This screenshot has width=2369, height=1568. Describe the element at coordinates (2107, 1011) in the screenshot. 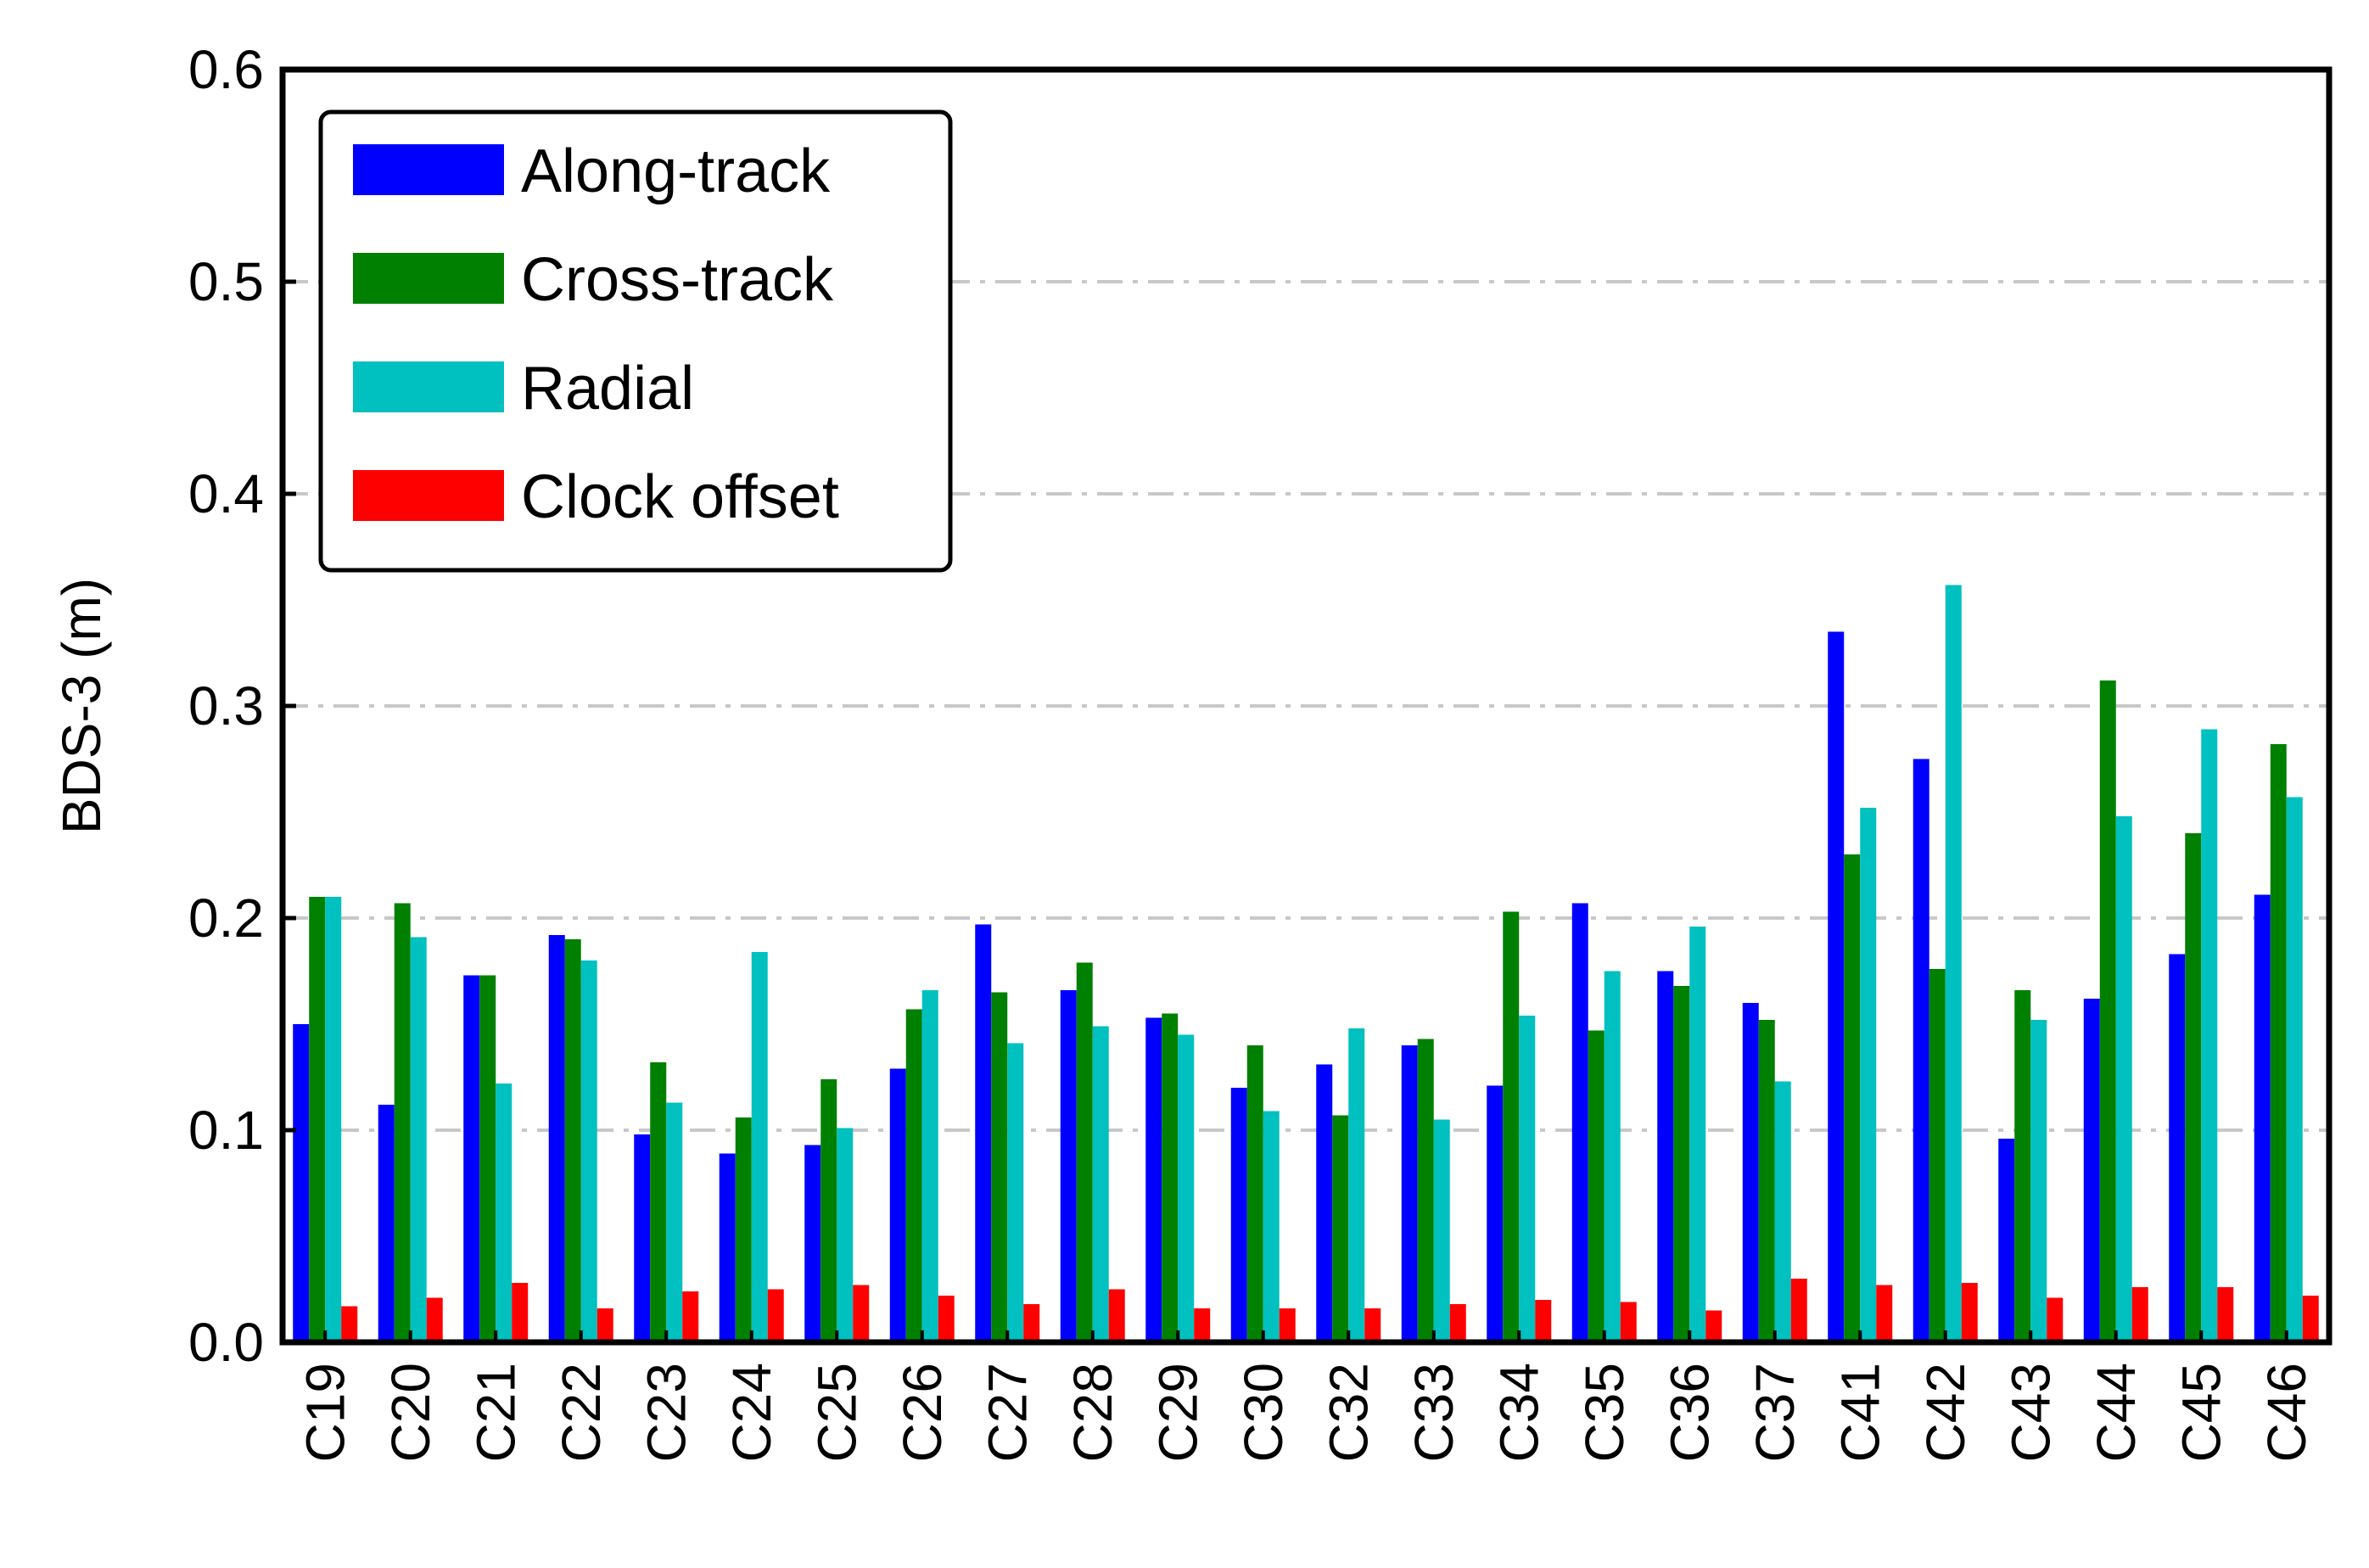

I see `bar-cross-track-c44` at that location.